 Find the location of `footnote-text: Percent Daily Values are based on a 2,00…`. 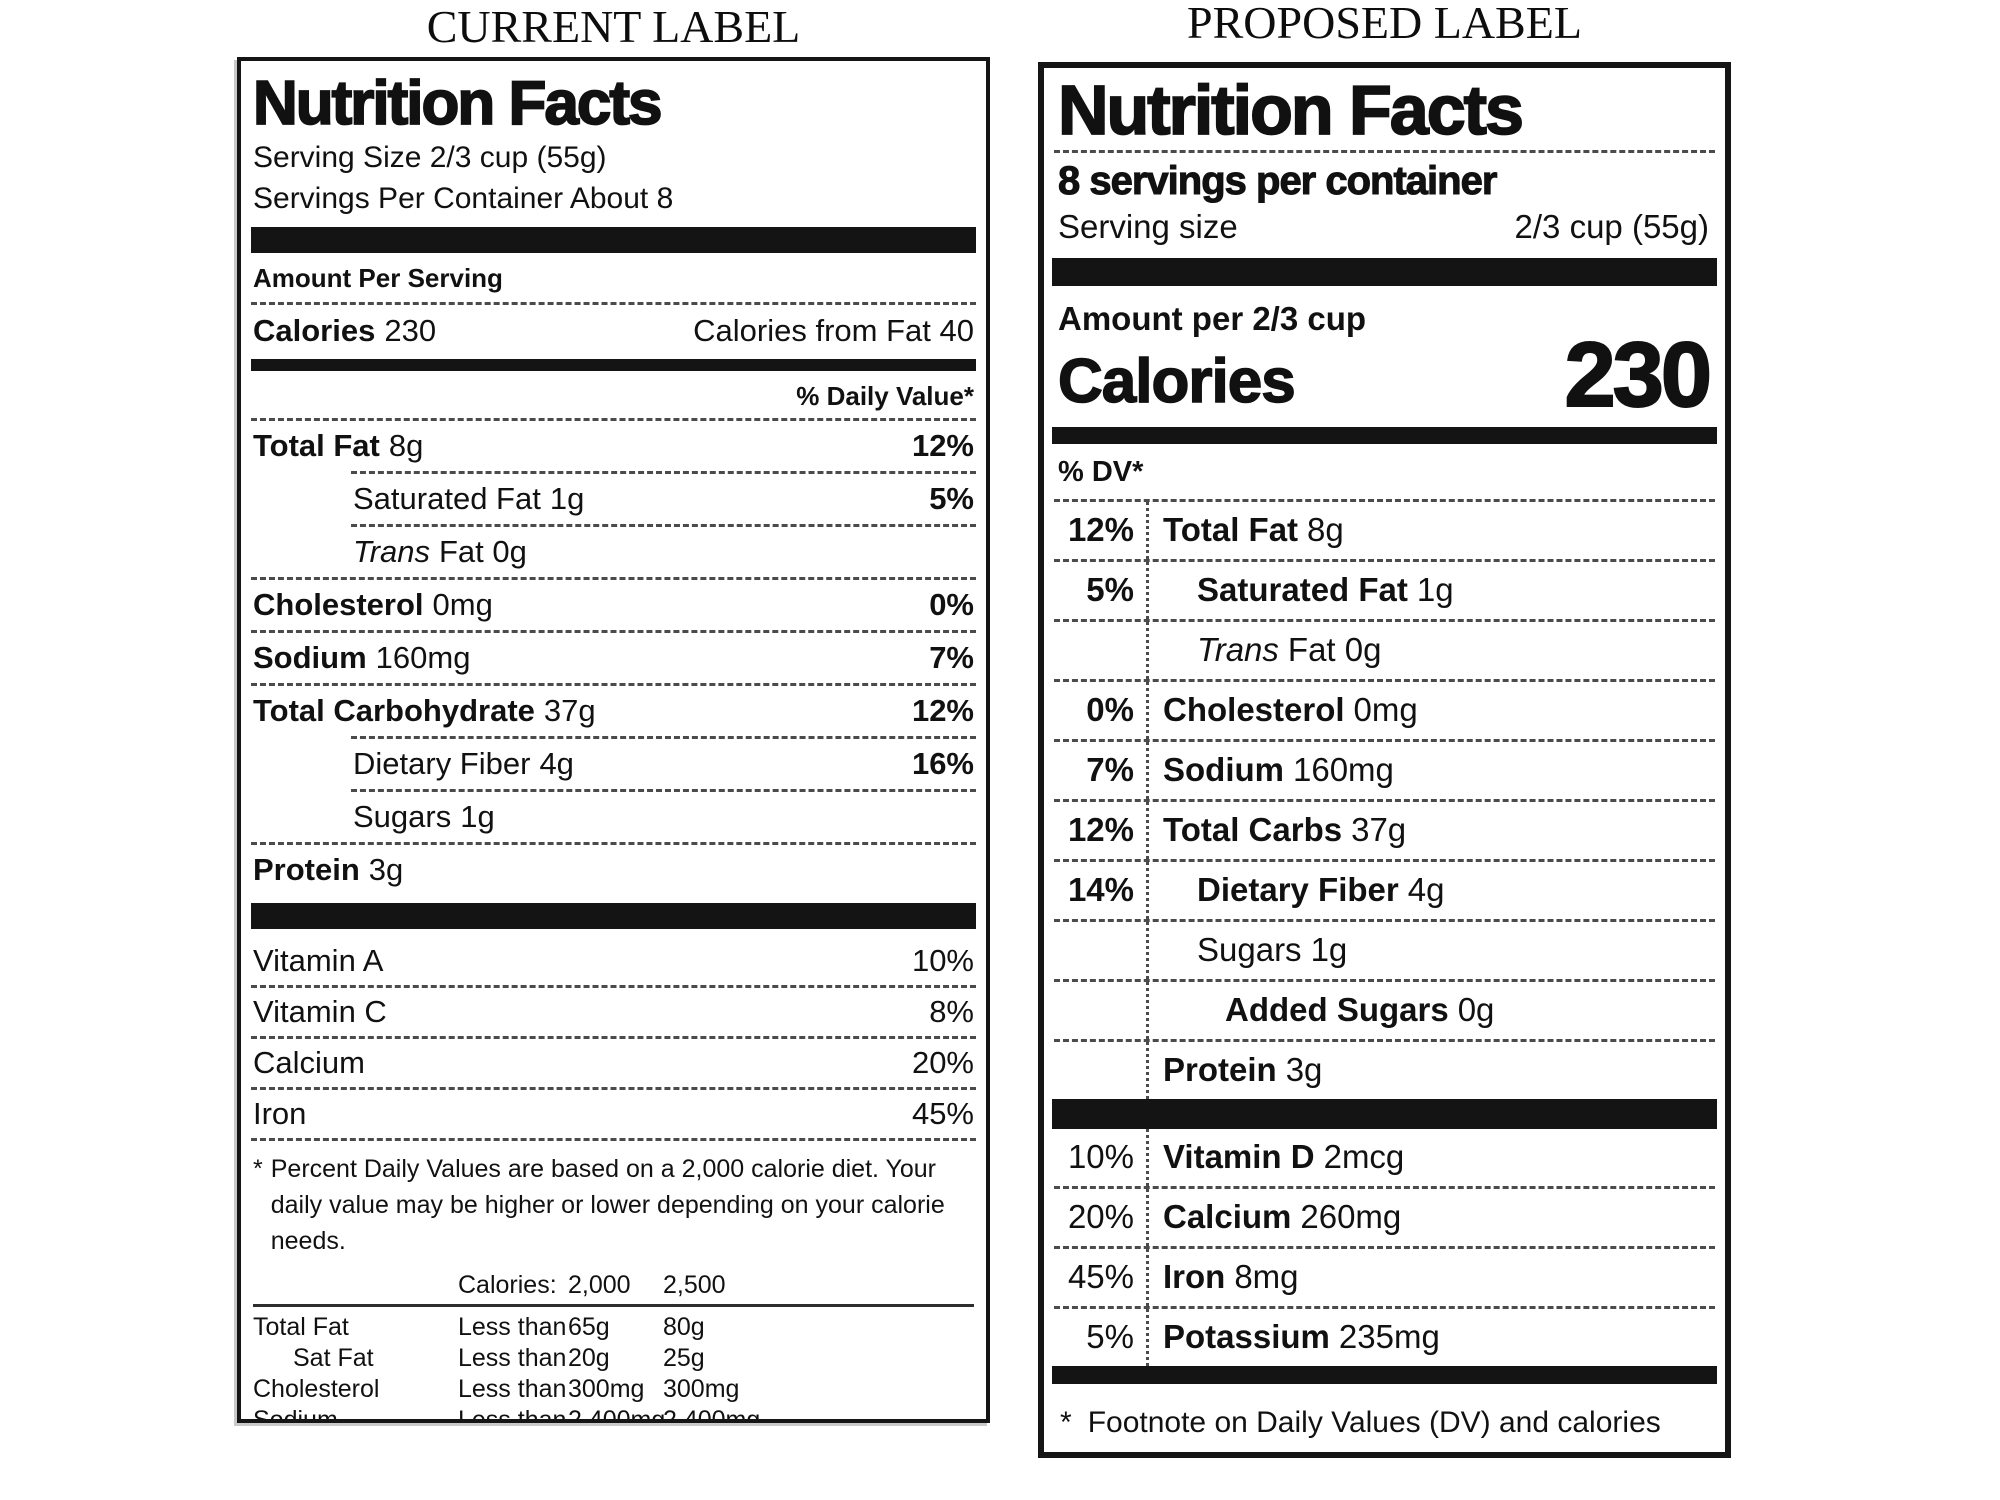

footnote-text: Percent Daily Values are based on a 2,00… is located at coordinates (607, 1205).